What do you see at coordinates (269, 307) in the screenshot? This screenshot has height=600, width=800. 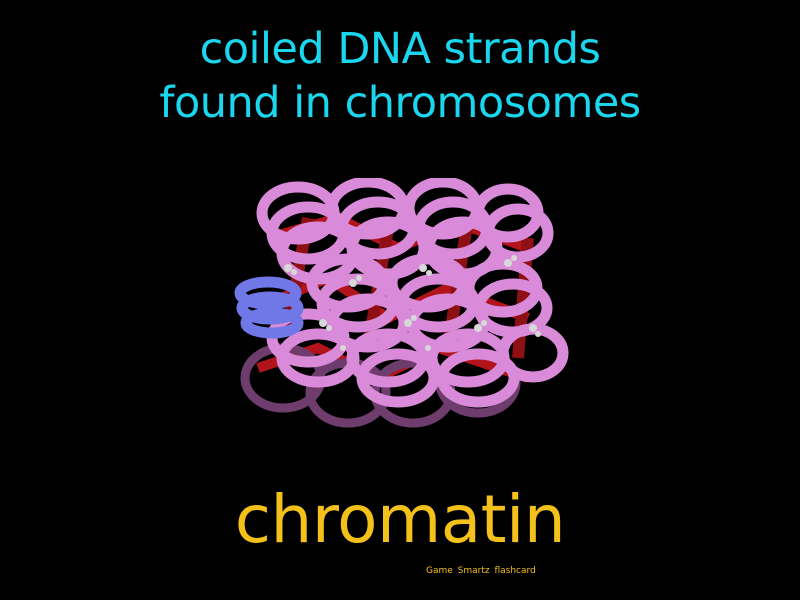 I see `blue-coils` at bounding box center [269, 307].